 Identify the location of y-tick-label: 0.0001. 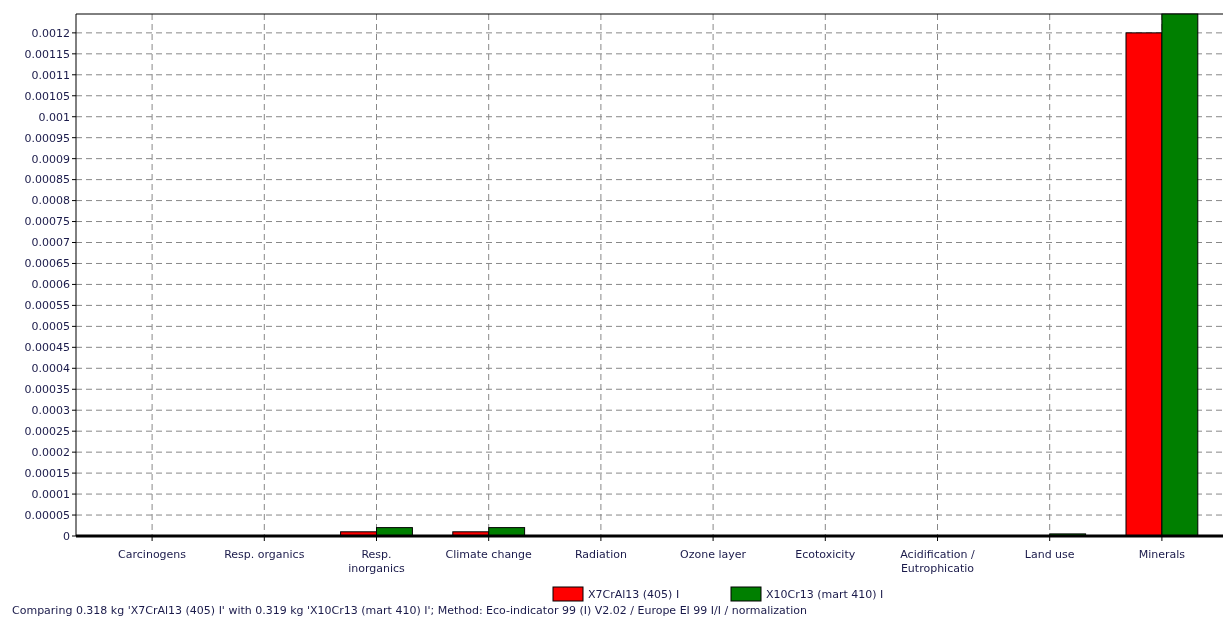
(50, 494).